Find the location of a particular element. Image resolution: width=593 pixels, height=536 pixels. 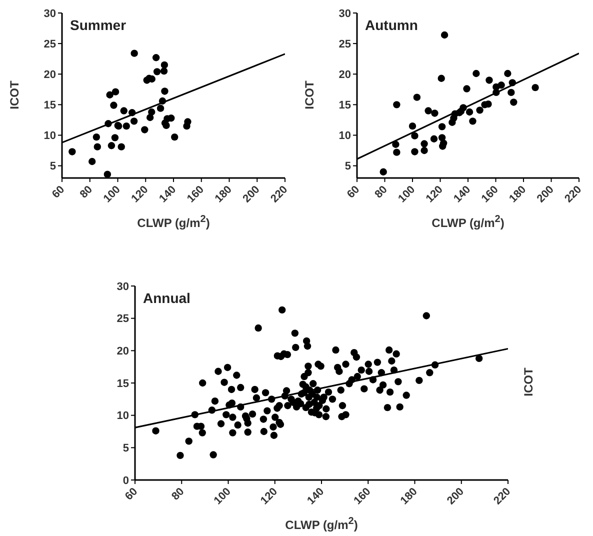

chart-title: Autumn is located at coordinates (391, 25).